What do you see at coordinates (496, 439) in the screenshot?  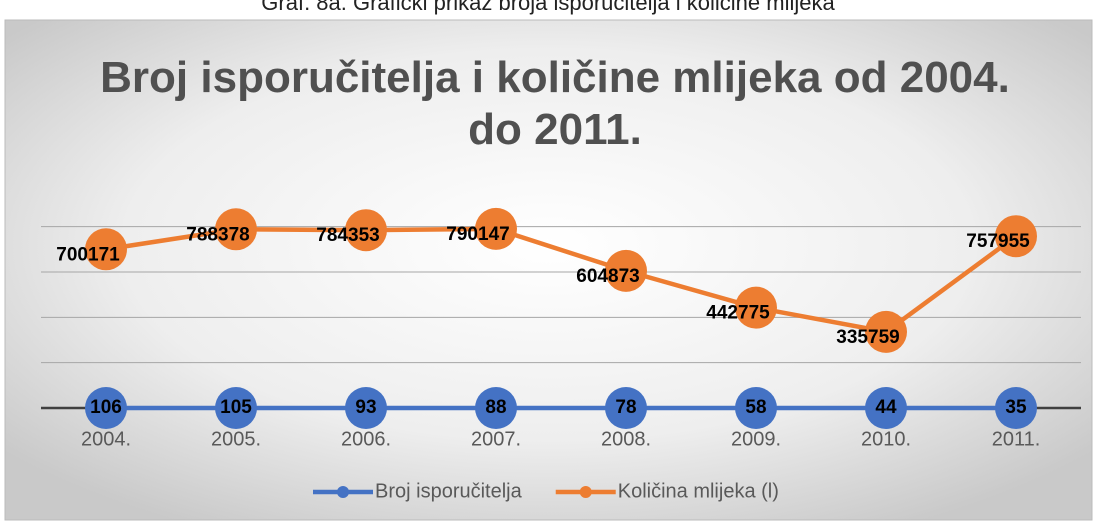 I see `x-tick-label: 2007.` at bounding box center [496, 439].